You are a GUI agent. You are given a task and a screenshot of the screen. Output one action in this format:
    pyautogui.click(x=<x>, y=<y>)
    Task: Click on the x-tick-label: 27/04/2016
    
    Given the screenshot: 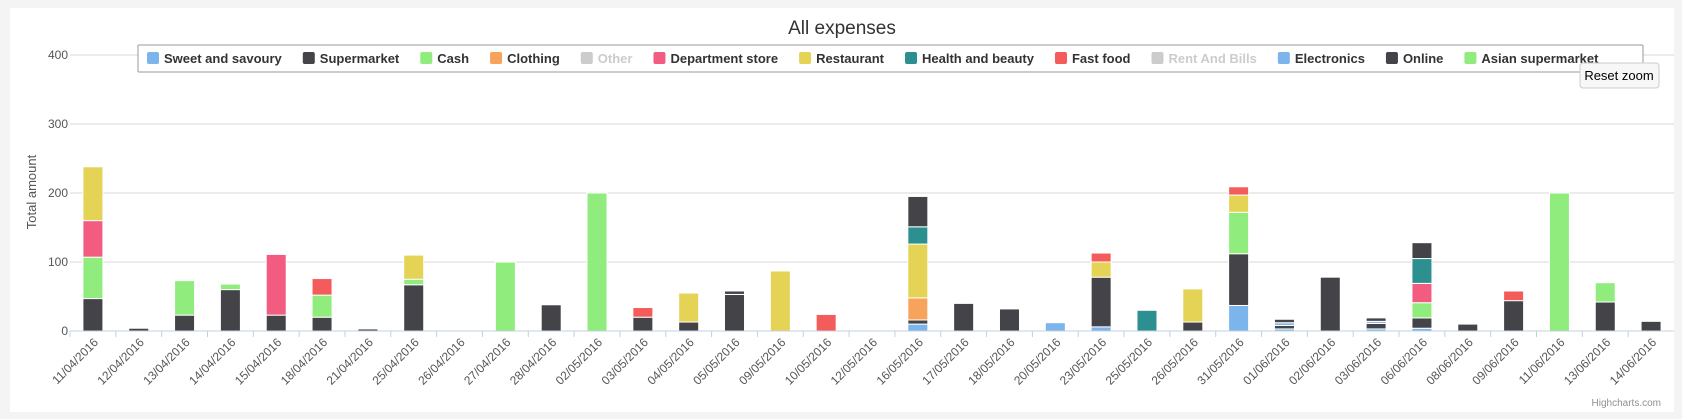 What is the action you would take?
    pyautogui.click(x=487, y=361)
    